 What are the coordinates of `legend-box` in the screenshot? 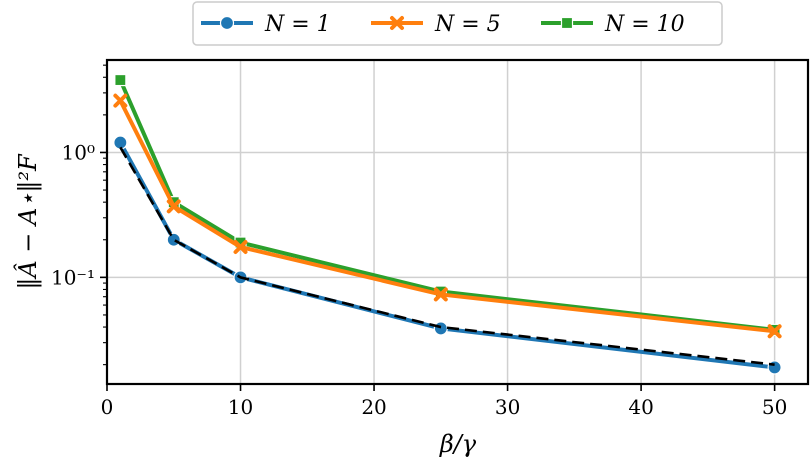 It's located at (457, 23).